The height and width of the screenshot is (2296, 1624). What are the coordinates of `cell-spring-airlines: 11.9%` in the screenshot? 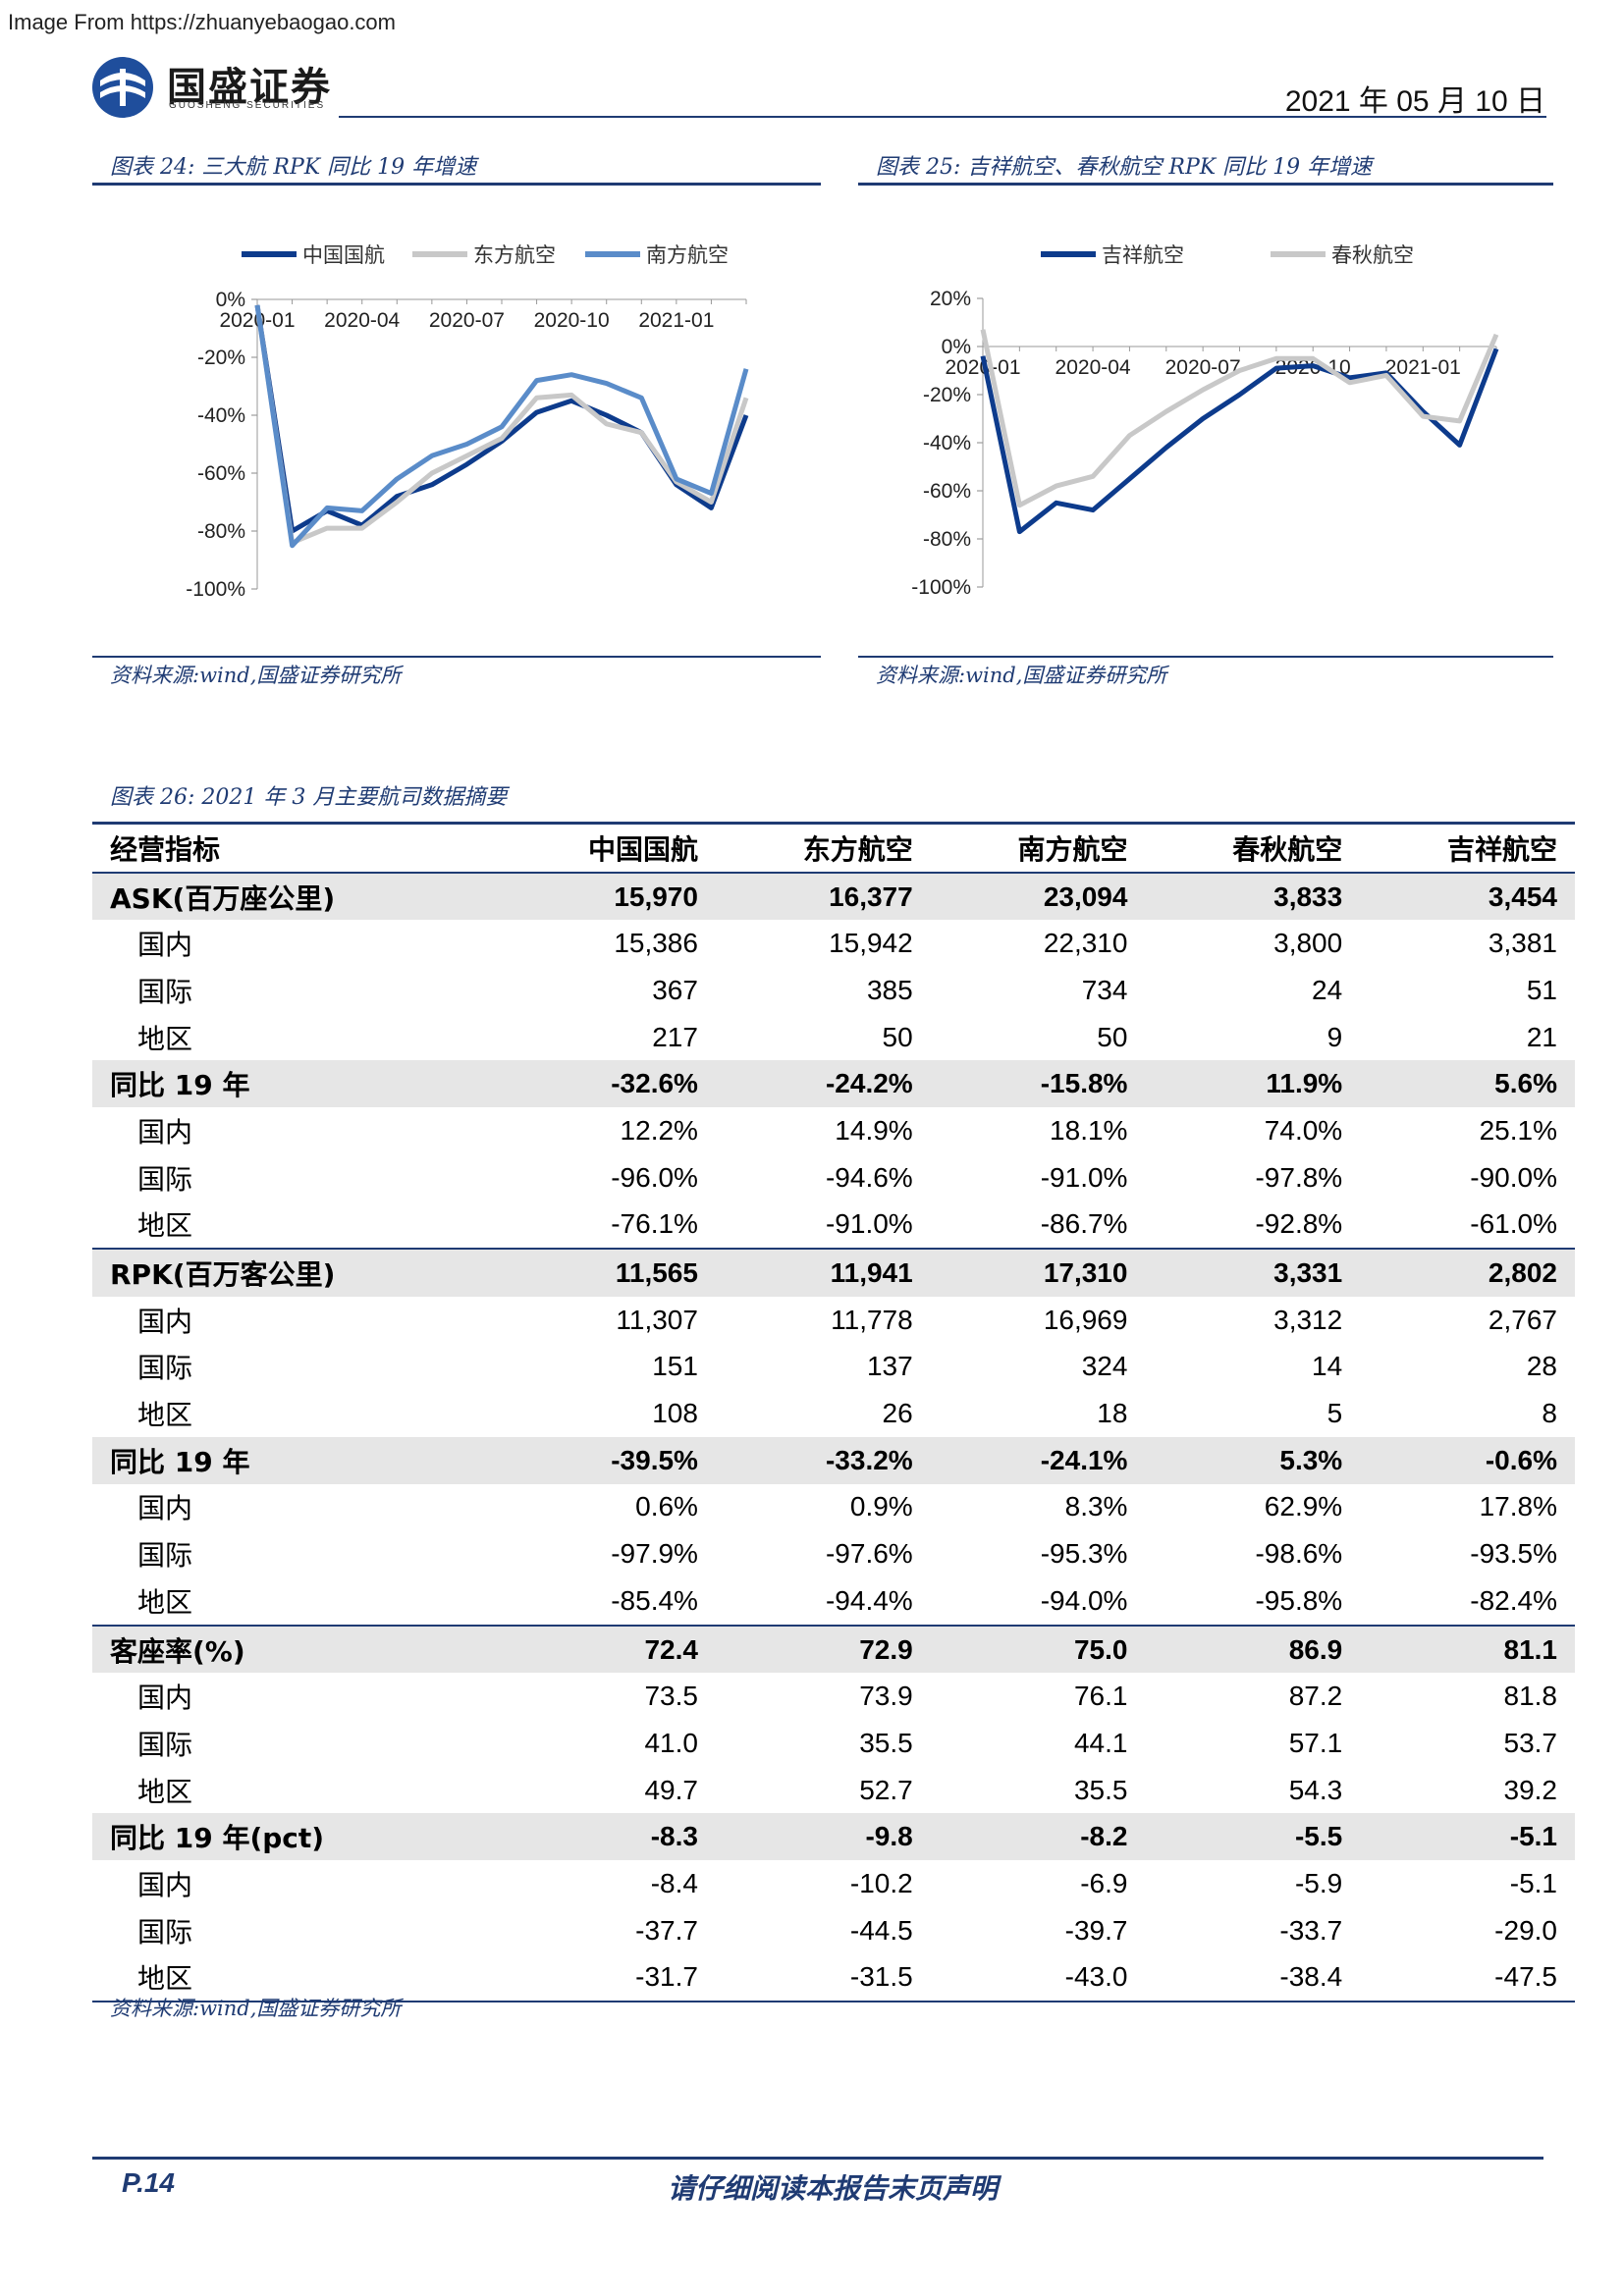 It's located at (1253, 1084).